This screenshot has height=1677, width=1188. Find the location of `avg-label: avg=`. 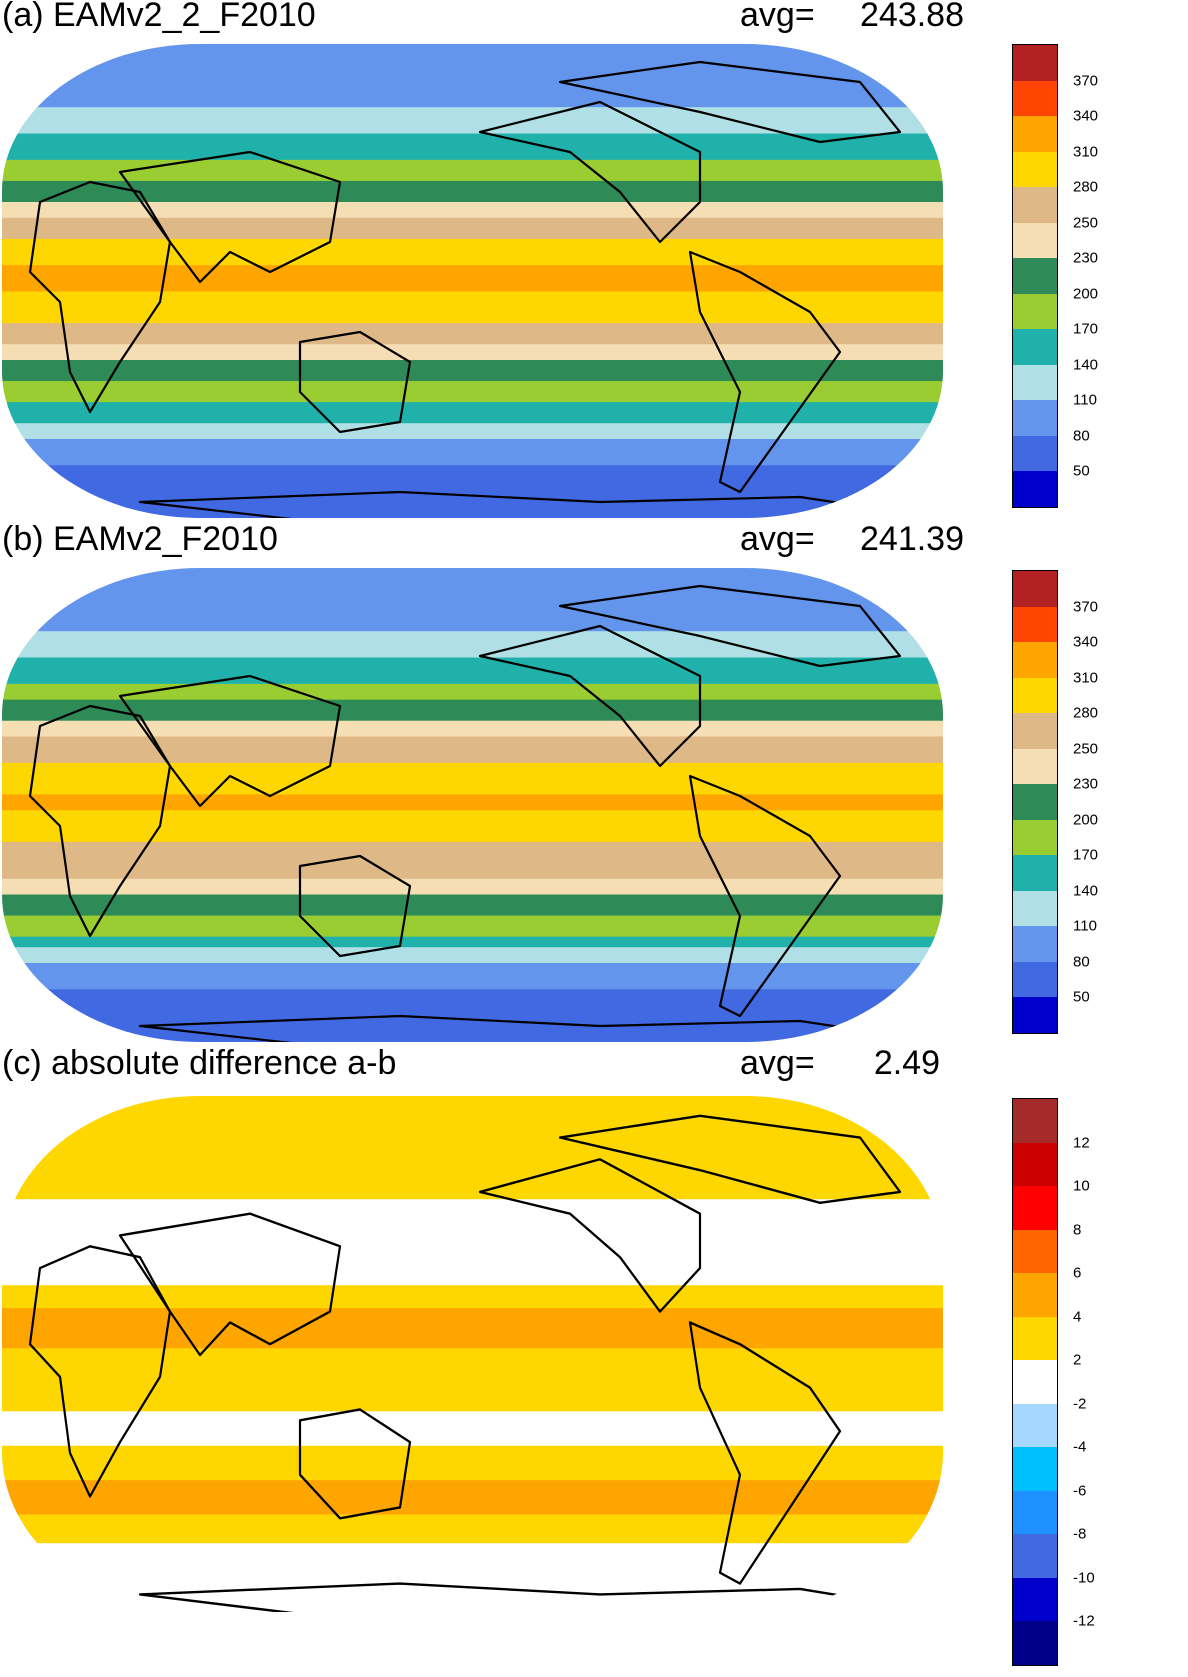

avg-label: avg= is located at coordinates (777, 17).